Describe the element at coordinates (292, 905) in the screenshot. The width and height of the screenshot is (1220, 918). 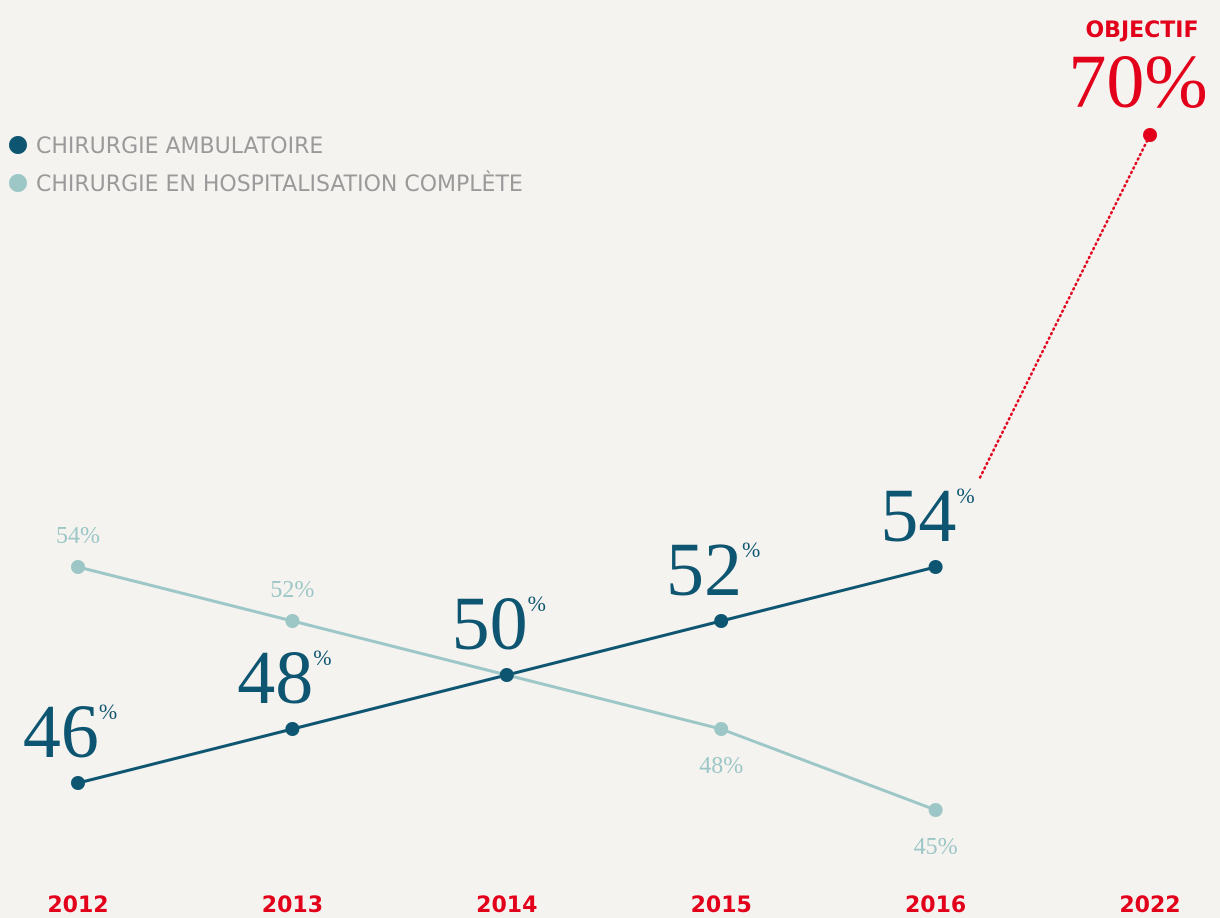
I see `x-tick-label: 2013` at that location.